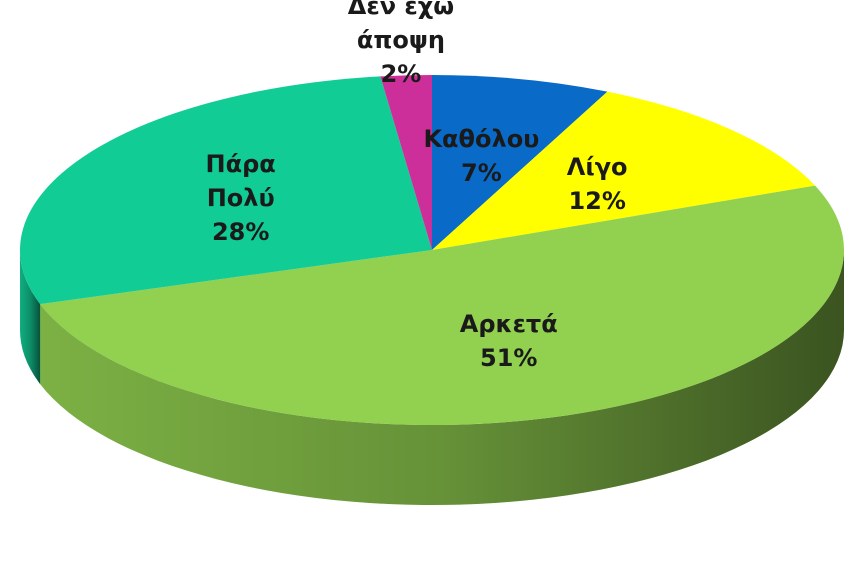 The height and width of the screenshot is (566, 860). I want to click on slice-label: Λίγο 12%, so click(597, 184).